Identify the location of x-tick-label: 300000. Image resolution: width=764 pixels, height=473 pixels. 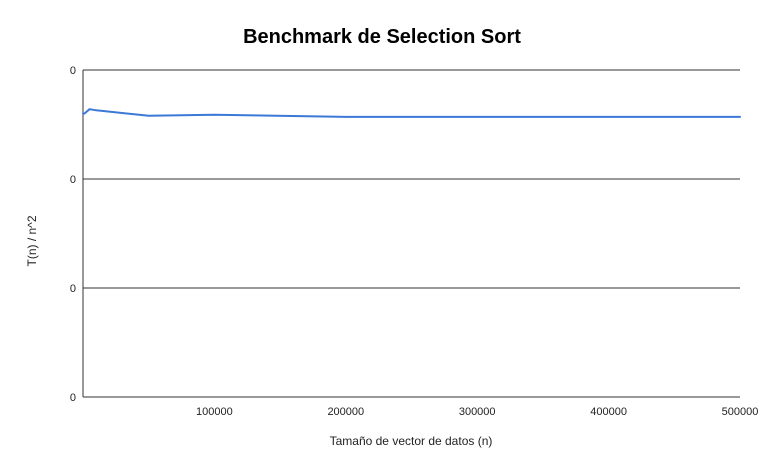
(477, 412).